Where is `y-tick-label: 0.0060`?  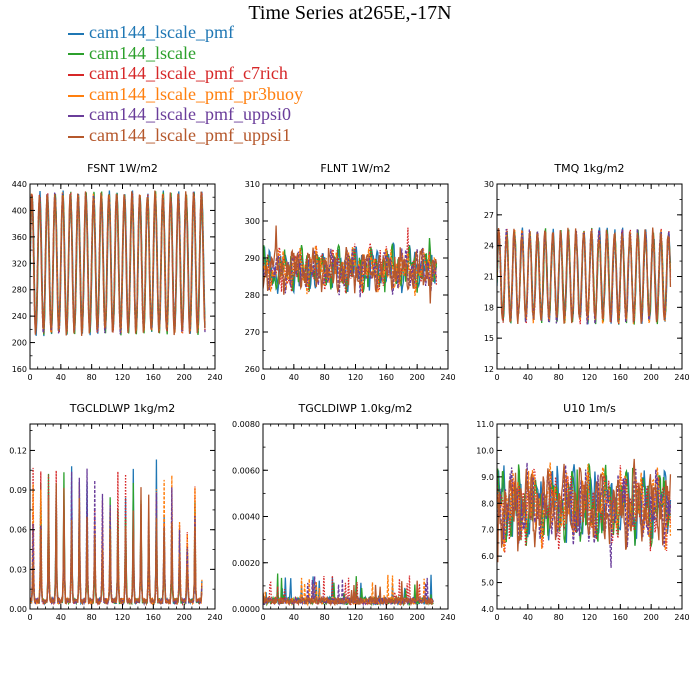
y-tick-label: 0.0060 is located at coordinates (246, 470).